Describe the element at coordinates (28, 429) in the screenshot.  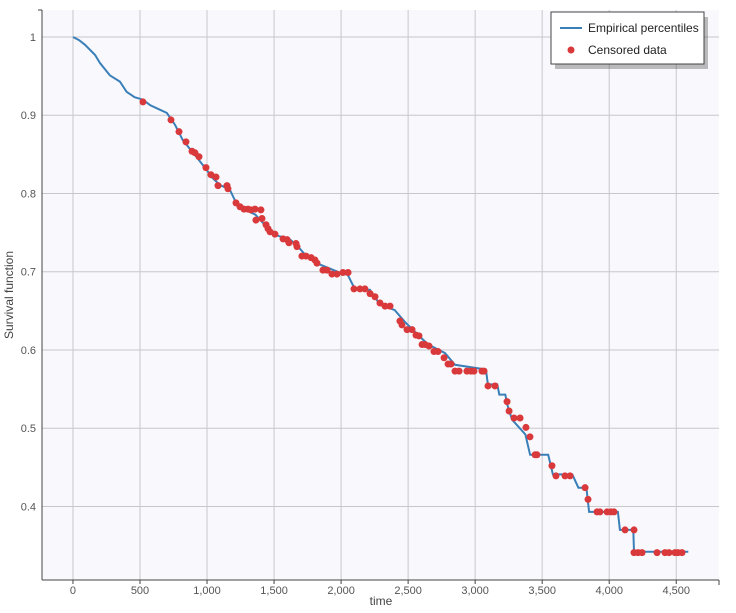
I see `y-tick-label: 0.5` at that location.